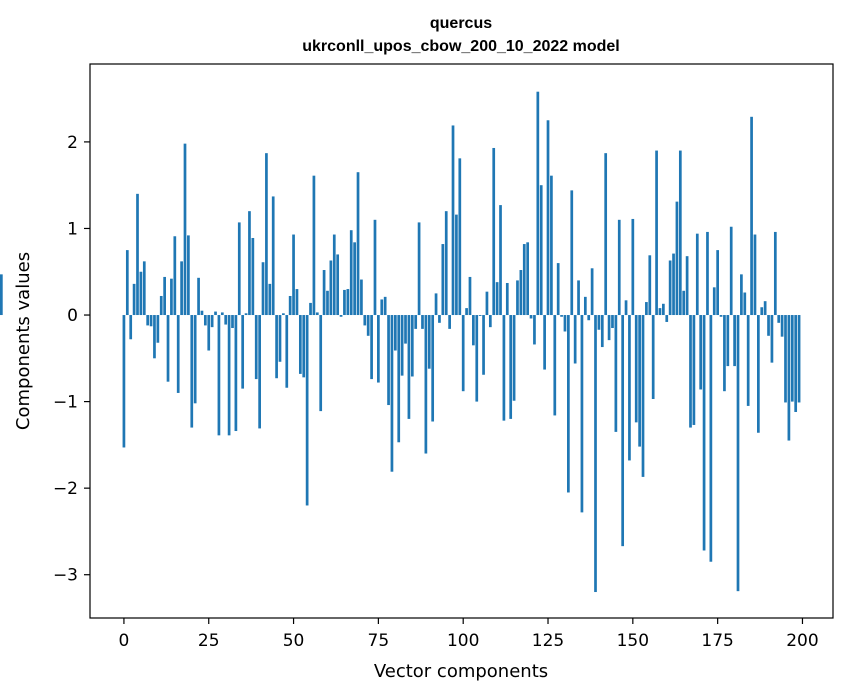 The image size is (847, 696). What do you see at coordinates (72, 229) in the screenshot?
I see `y-tick-label: 1` at bounding box center [72, 229].